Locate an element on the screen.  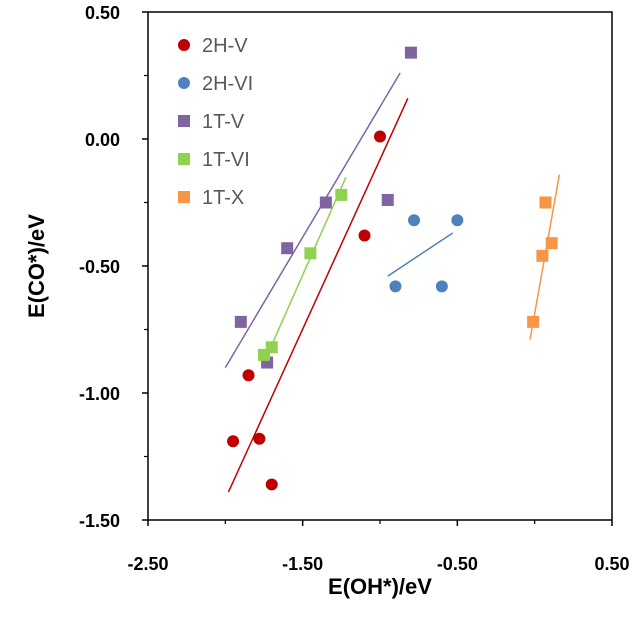
legend-label-1t-v: 1T-V is located at coordinates (223, 122).